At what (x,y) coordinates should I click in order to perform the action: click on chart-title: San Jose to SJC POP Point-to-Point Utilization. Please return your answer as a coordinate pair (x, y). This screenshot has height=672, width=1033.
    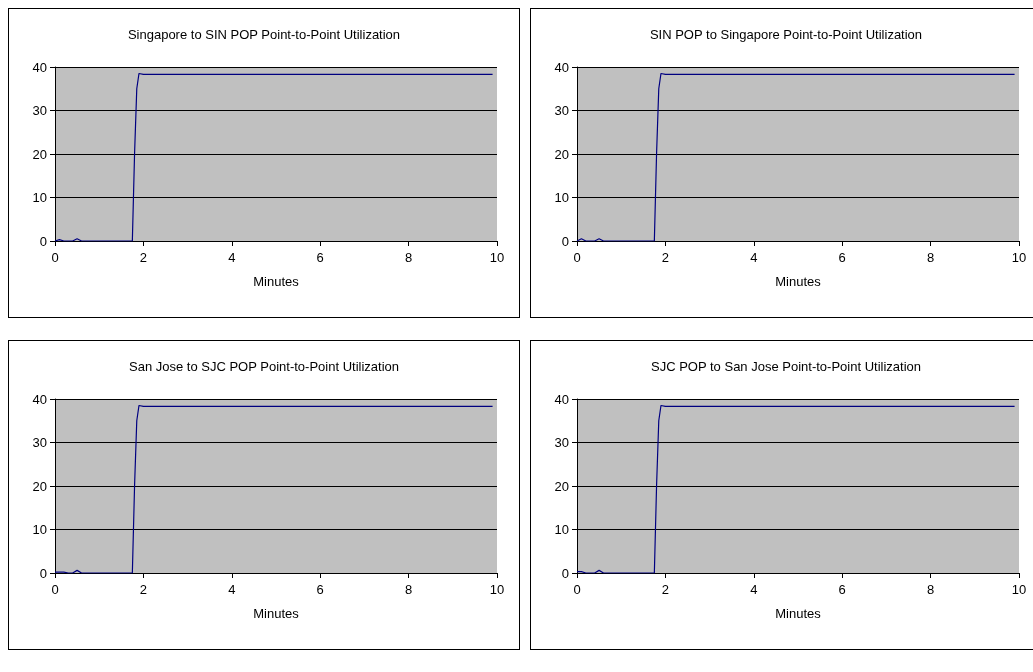
    Looking at the image, I should click on (264, 366).